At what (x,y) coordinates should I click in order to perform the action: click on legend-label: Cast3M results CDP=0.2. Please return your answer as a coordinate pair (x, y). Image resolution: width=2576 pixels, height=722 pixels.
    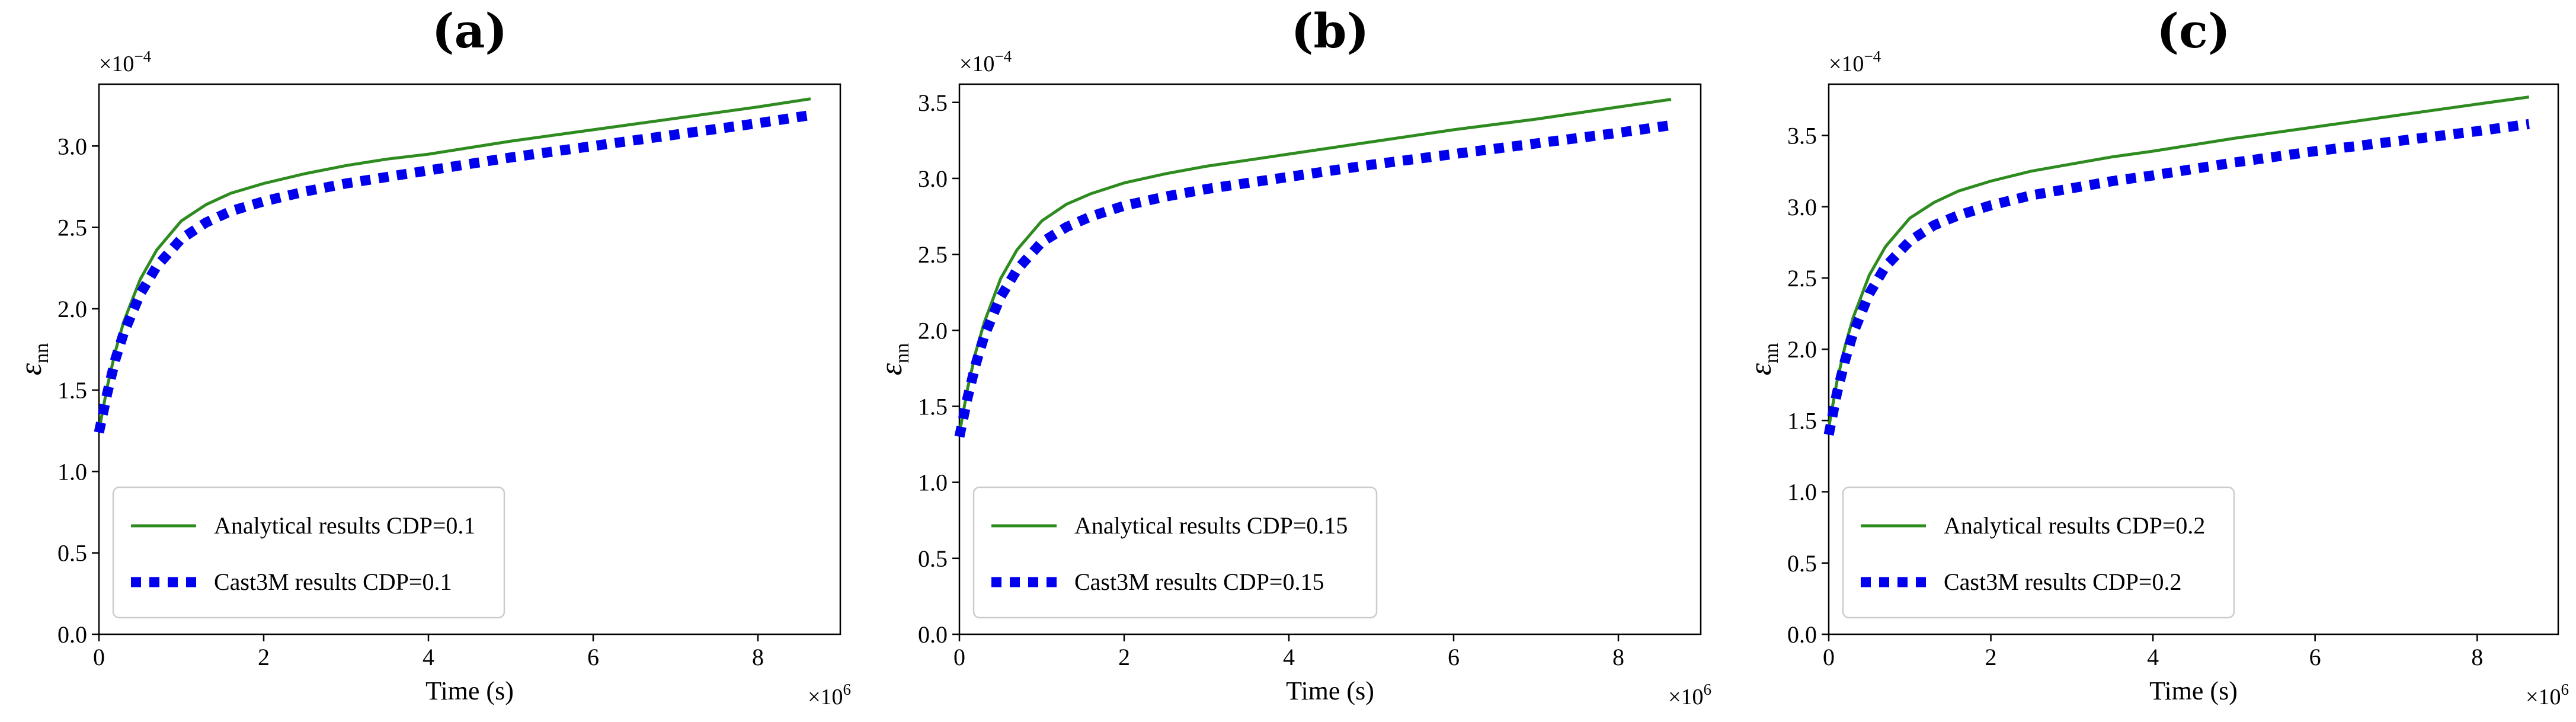
    Looking at the image, I should click on (2062, 582).